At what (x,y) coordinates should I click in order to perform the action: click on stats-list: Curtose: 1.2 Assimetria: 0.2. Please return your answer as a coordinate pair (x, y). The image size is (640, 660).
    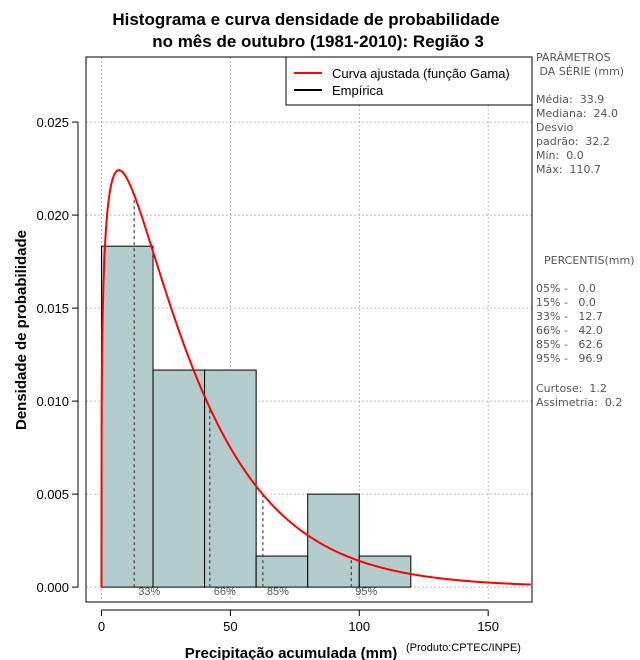
    Looking at the image, I should click on (579, 395).